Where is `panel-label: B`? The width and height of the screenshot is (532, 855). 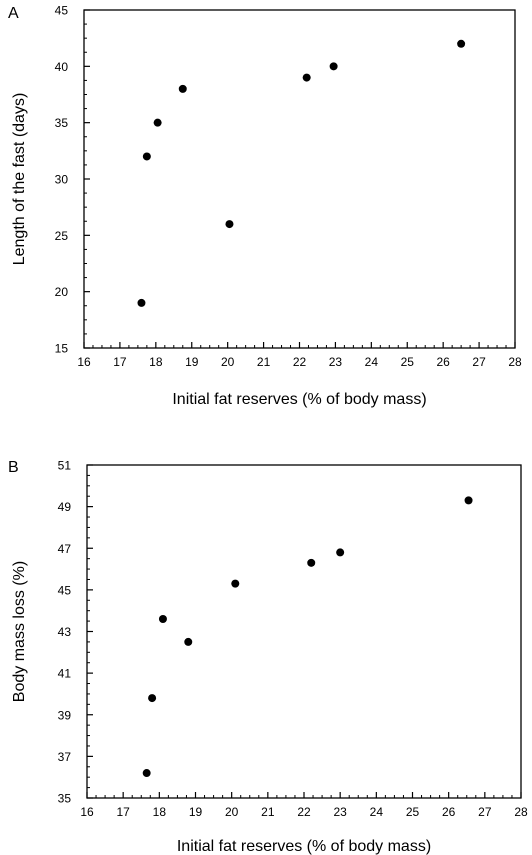 panel-label: B is located at coordinates (13, 467).